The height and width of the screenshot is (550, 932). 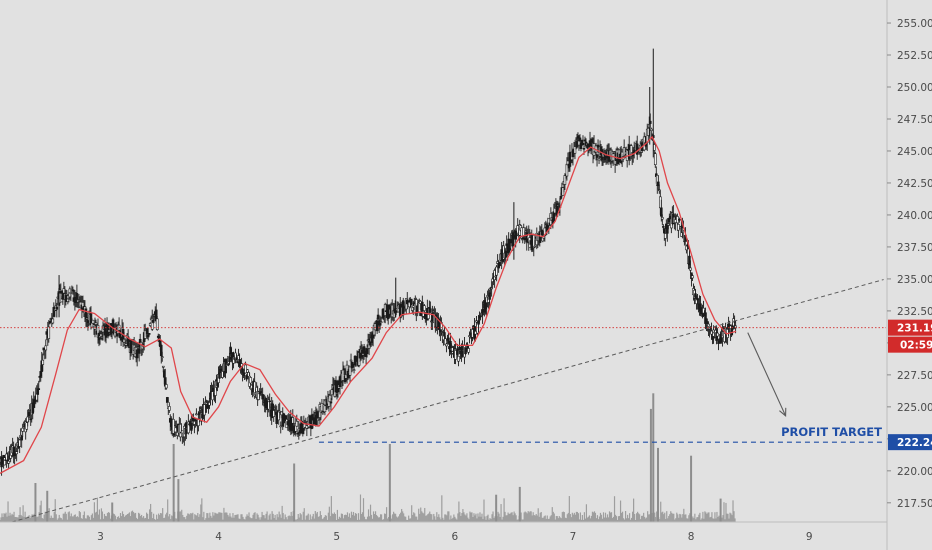 I want to click on y-tick-label: 240.00, so click(x=914, y=216).